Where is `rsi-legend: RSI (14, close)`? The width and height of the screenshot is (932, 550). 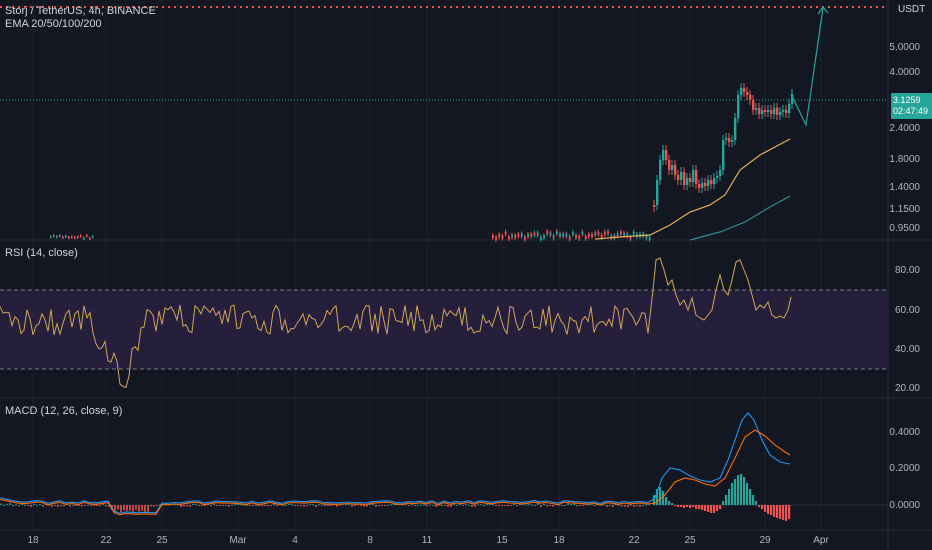
rsi-legend: RSI (14, close) is located at coordinates (41, 253).